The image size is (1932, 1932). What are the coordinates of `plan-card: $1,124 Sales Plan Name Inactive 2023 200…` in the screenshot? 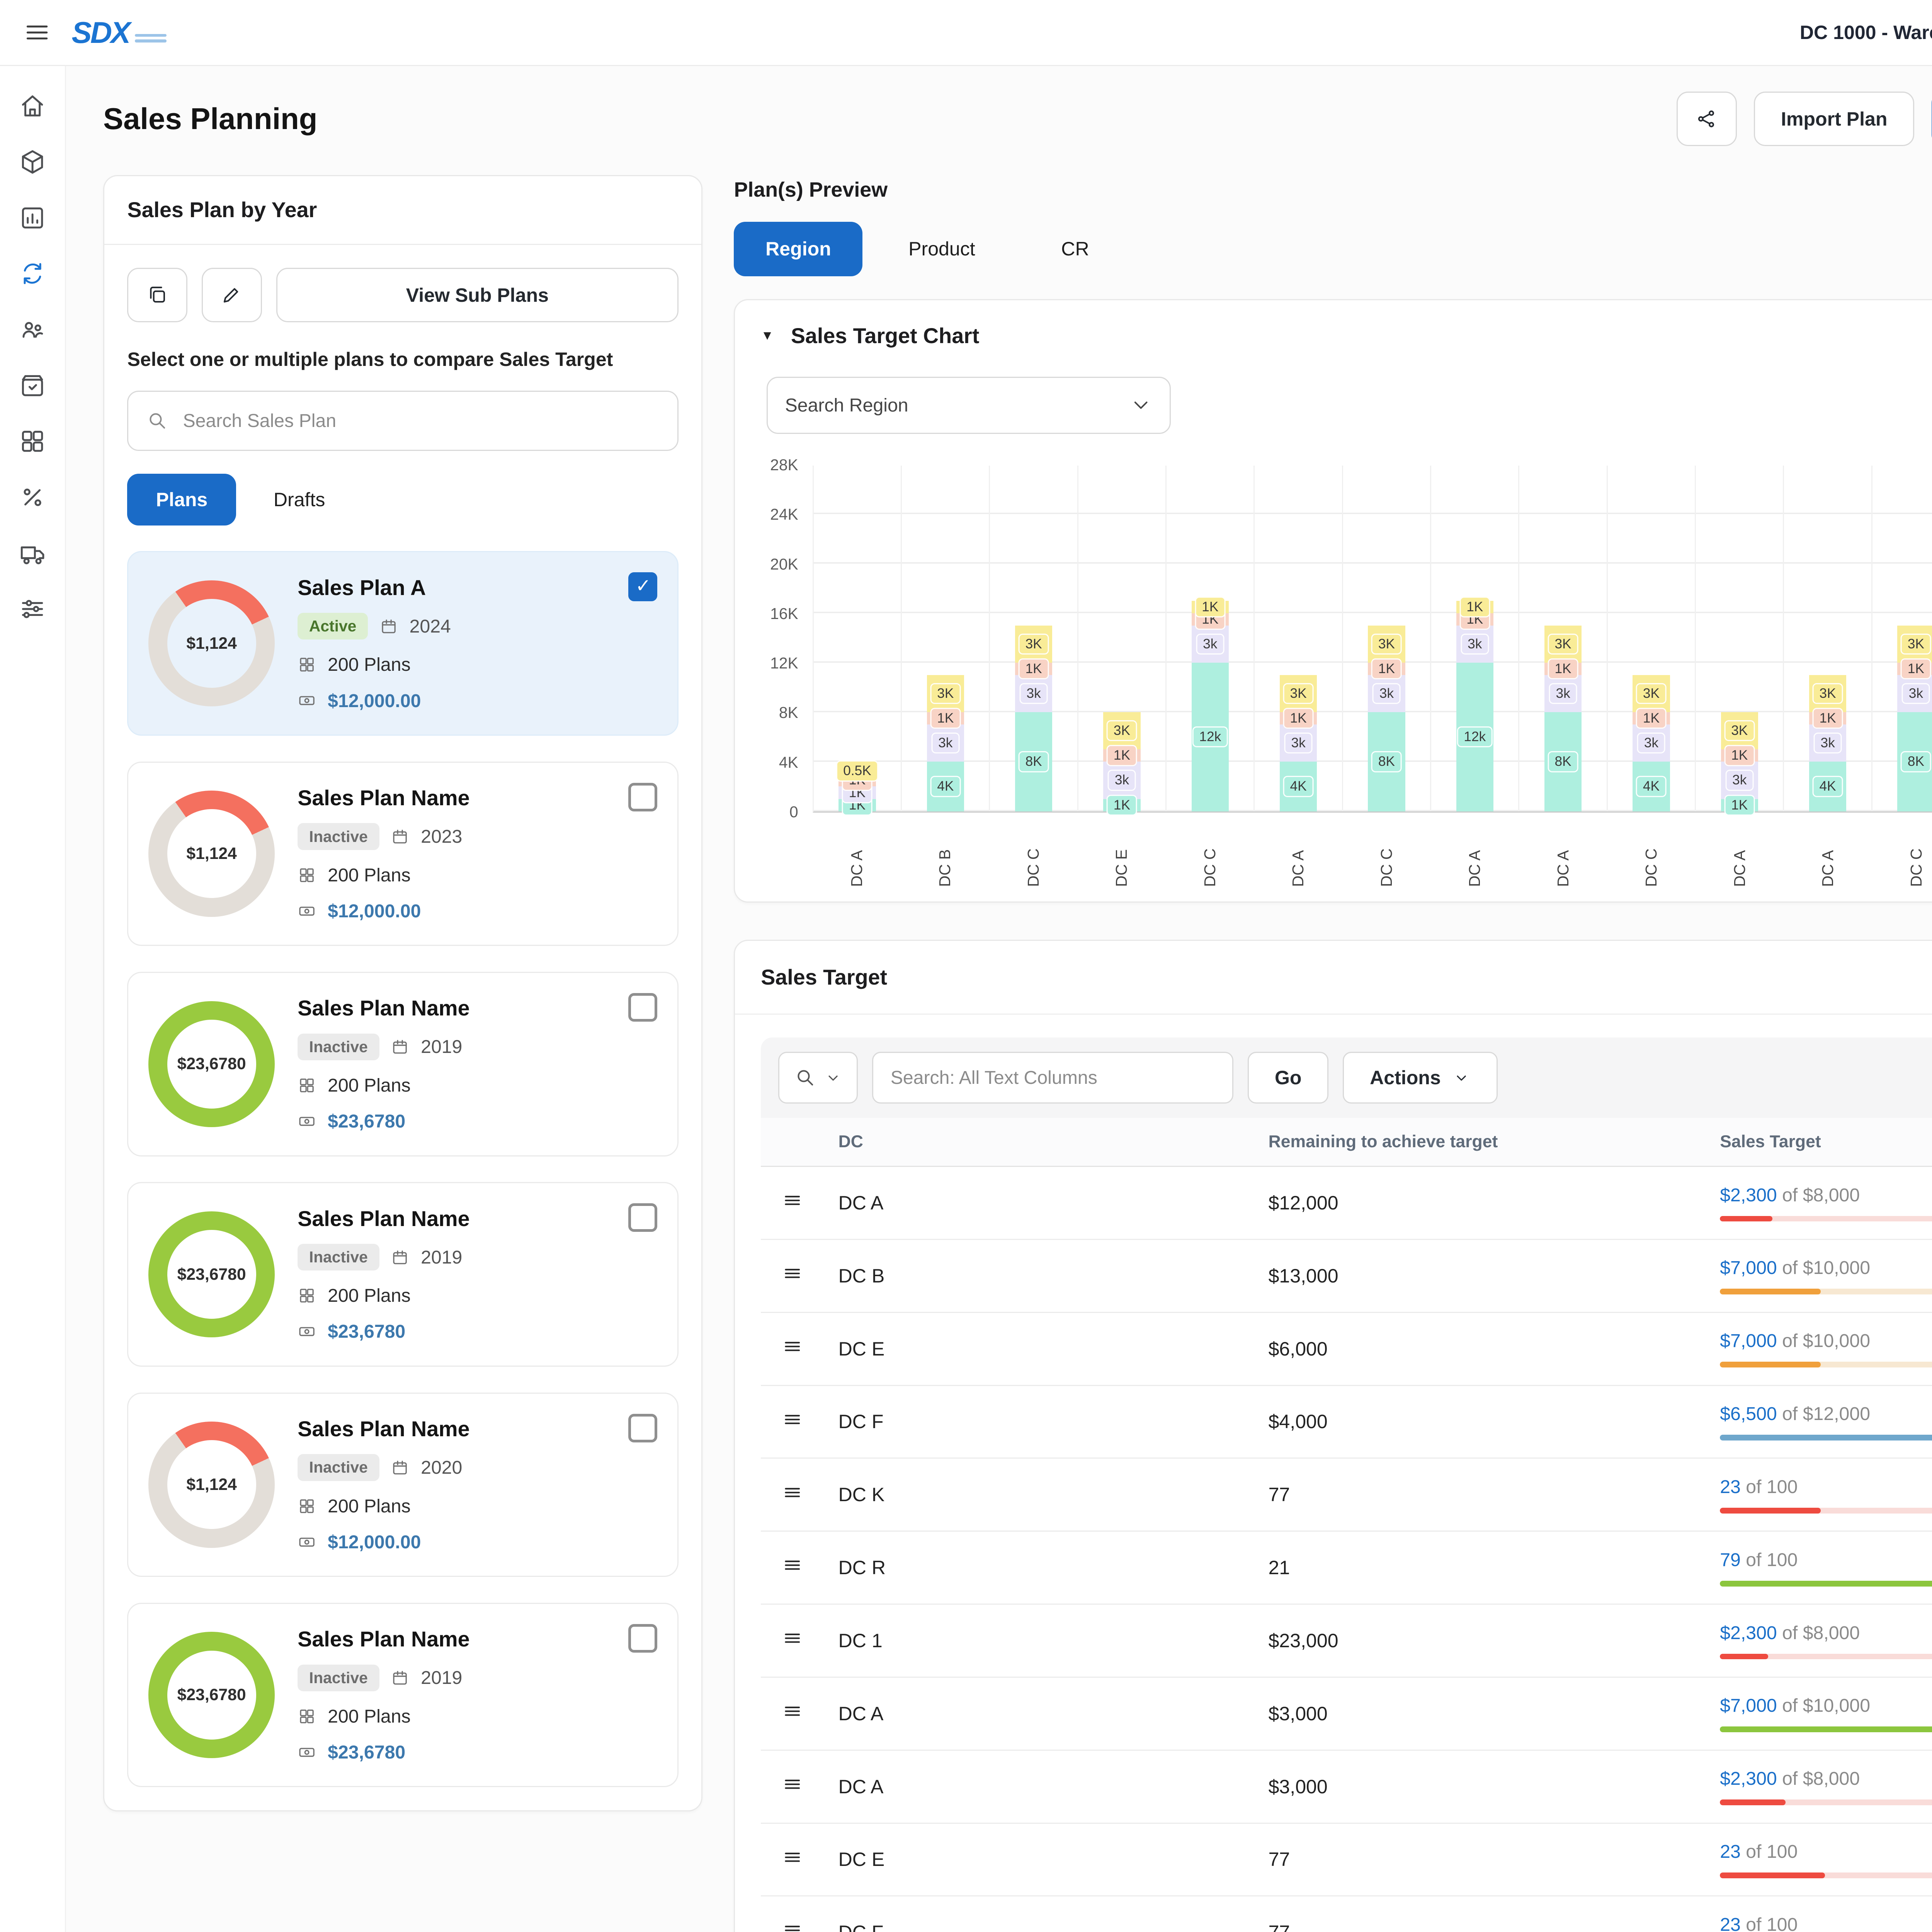 It's located at (403, 854).